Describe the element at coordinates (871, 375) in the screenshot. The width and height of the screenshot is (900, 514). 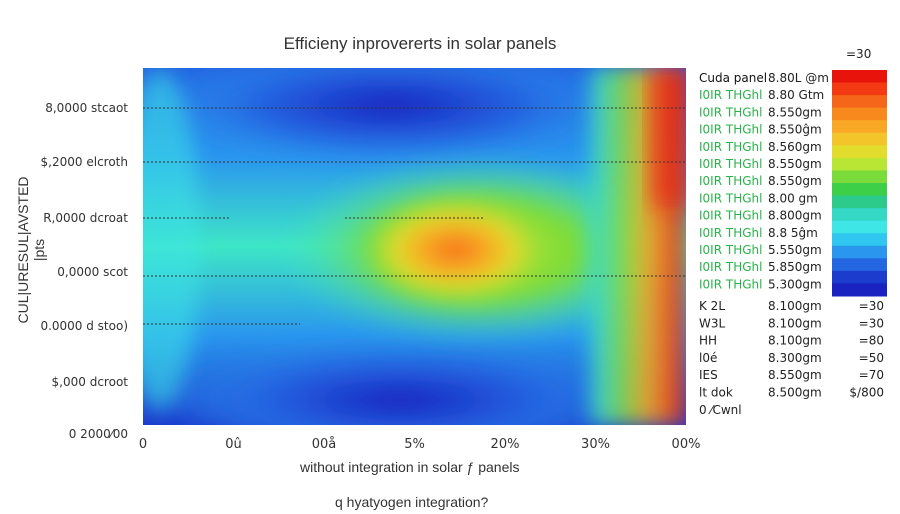
I see `legend-scale: =70` at that location.